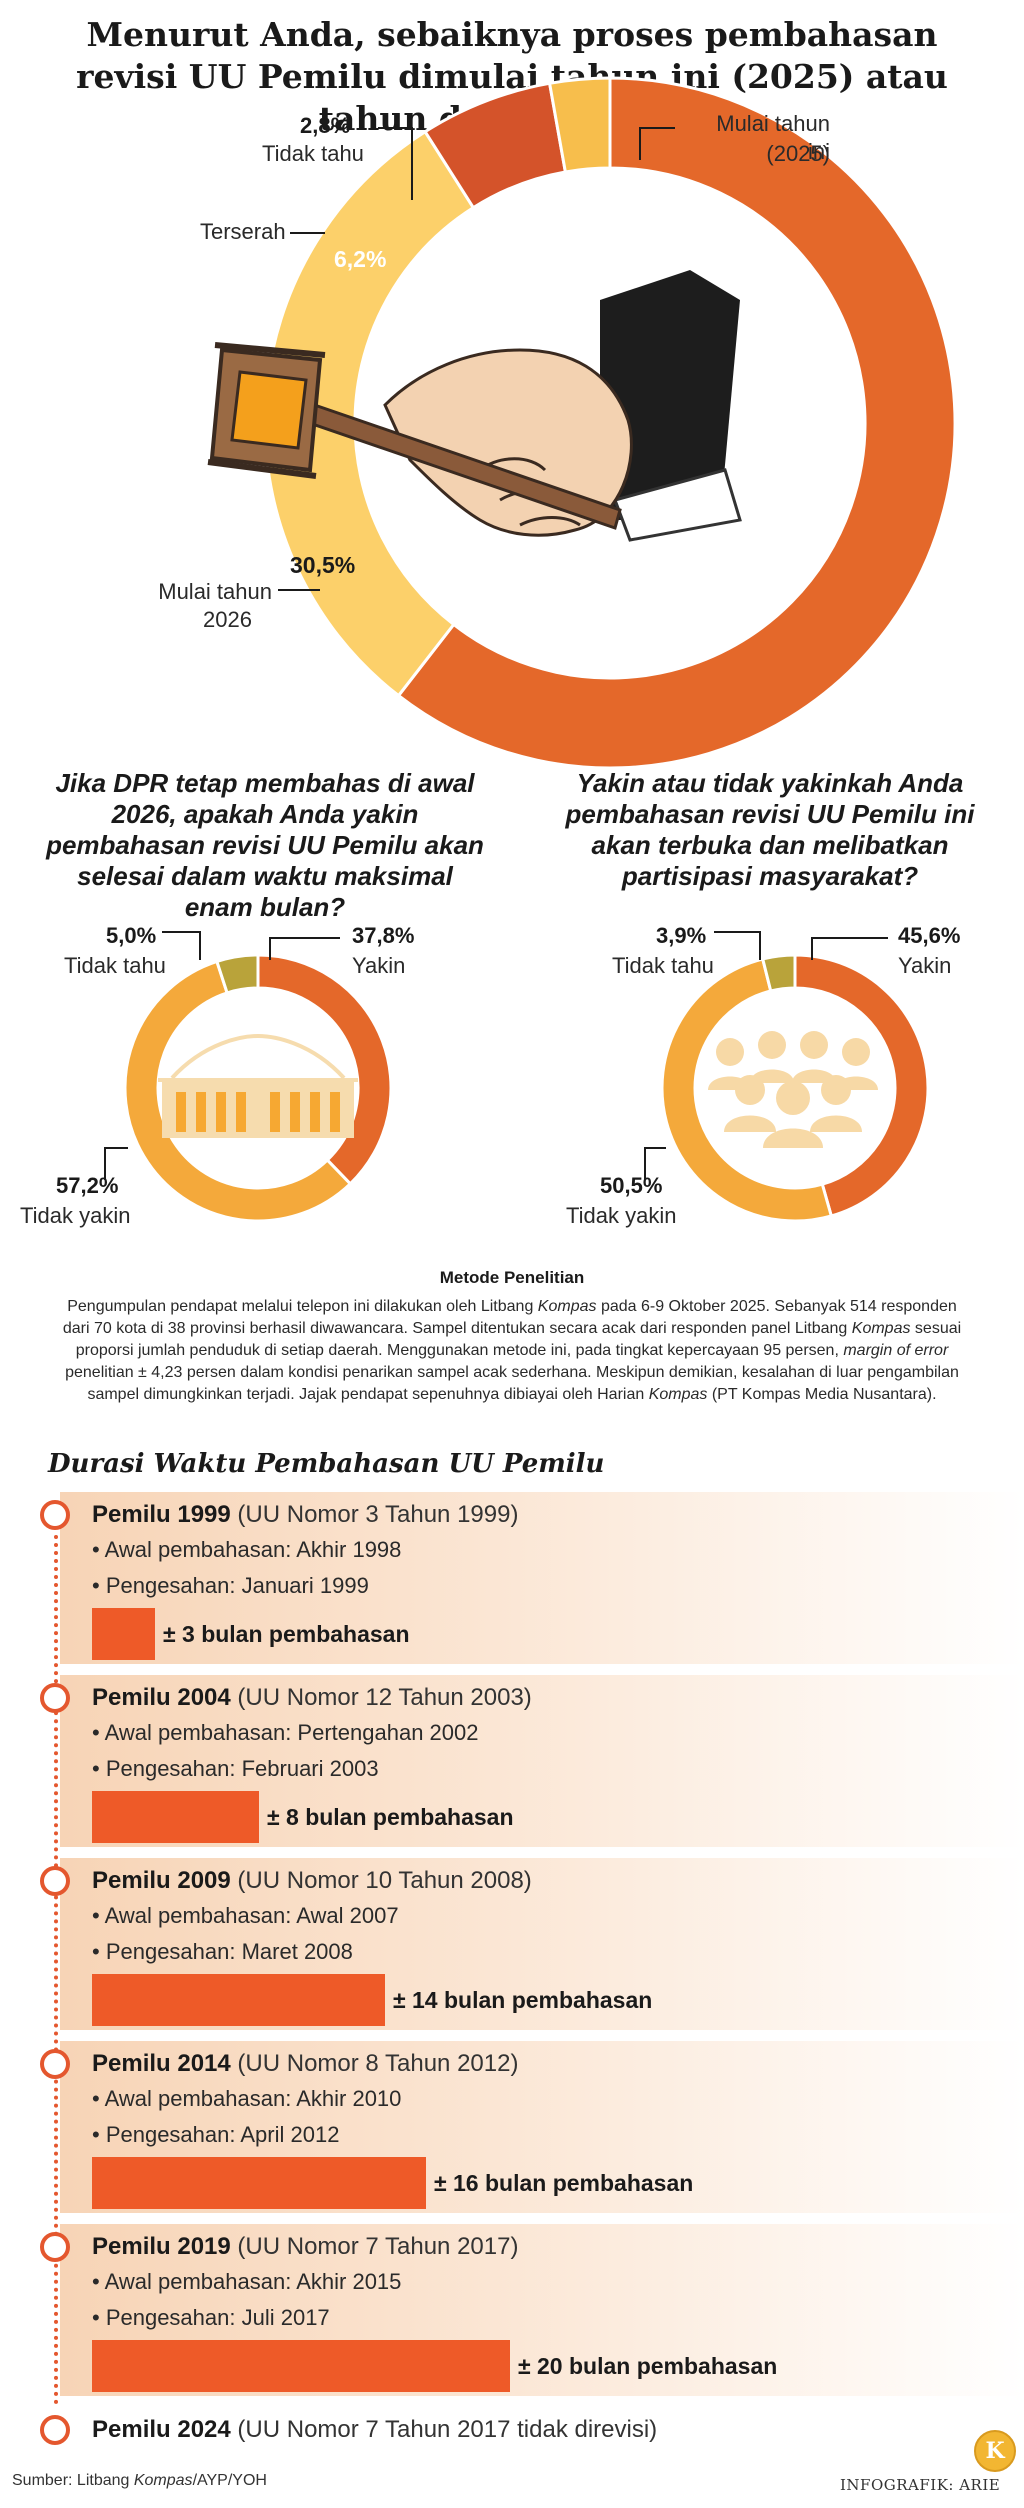  What do you see at coordinates (798, 153) in the screenshot?
I see `label-2025-line2: (2025)` at bounding box center [798, 153].